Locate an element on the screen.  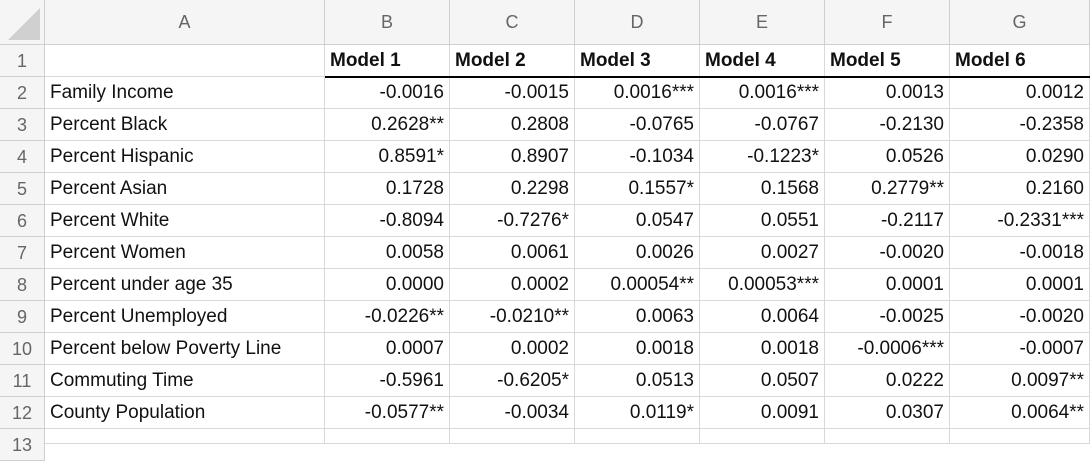
row-header: 6 is located at coordinates (22, 221).